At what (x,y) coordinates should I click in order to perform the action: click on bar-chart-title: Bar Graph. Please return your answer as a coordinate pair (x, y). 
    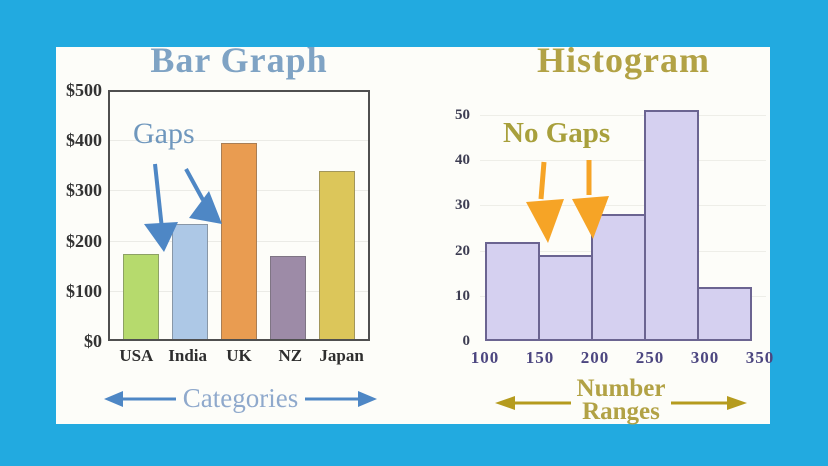
    Looking at the image, I should click on (239, 60).